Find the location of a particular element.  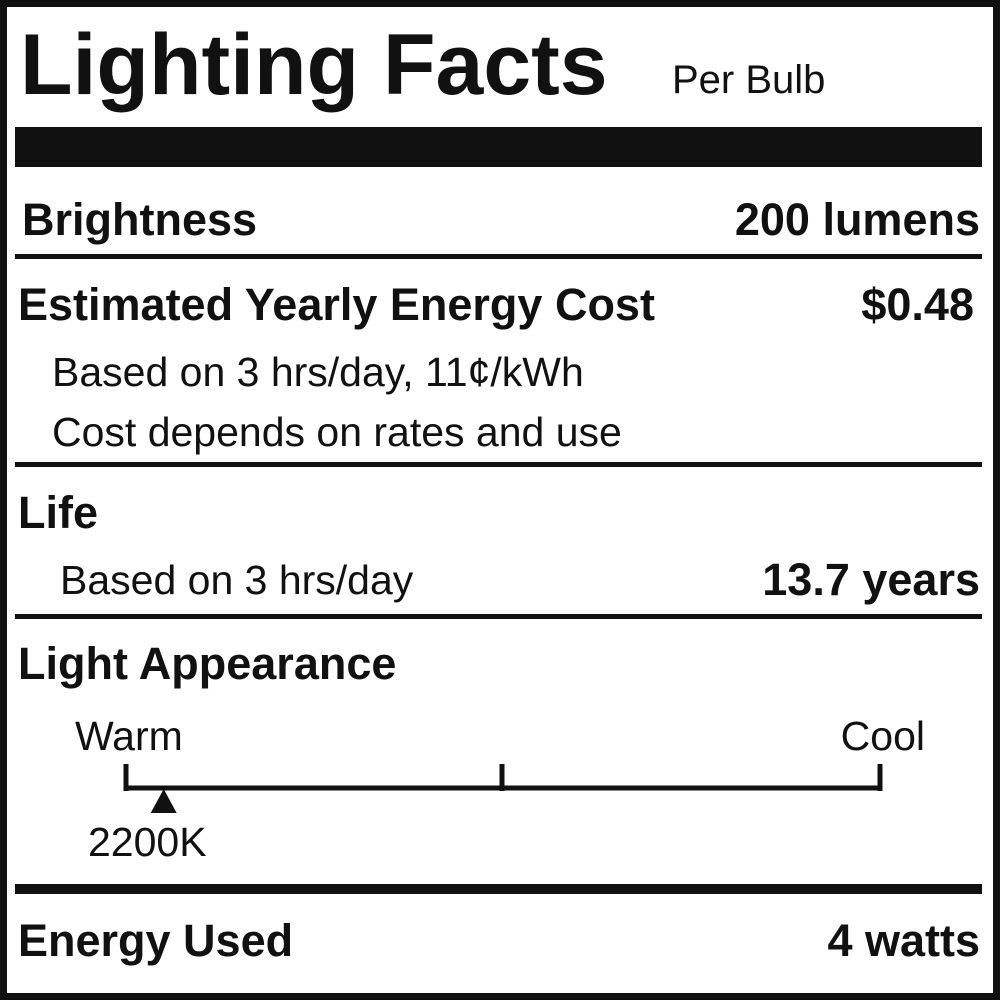

energy-used-label: Energy Used is located at coordinates (156, 940).